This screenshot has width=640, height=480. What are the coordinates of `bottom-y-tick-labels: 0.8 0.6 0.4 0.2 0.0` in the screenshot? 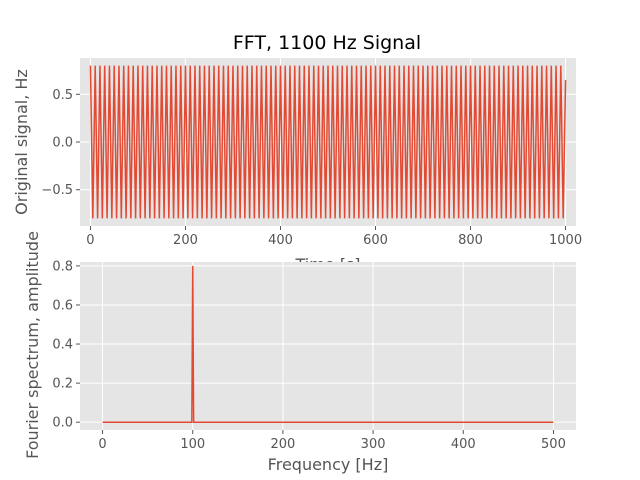 It's located at (62, 344).